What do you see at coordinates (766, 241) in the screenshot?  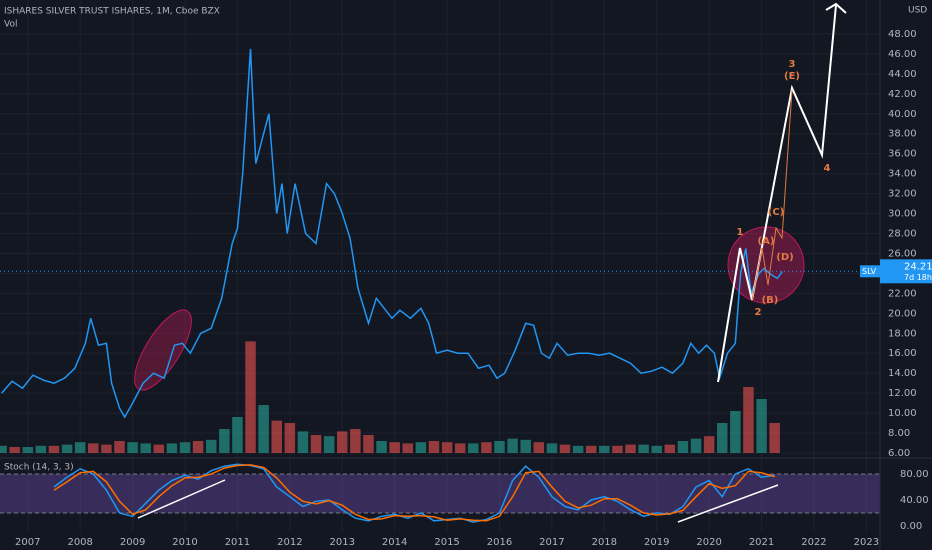 I see `wave-label: (A)` at bounding box center [766, 241].